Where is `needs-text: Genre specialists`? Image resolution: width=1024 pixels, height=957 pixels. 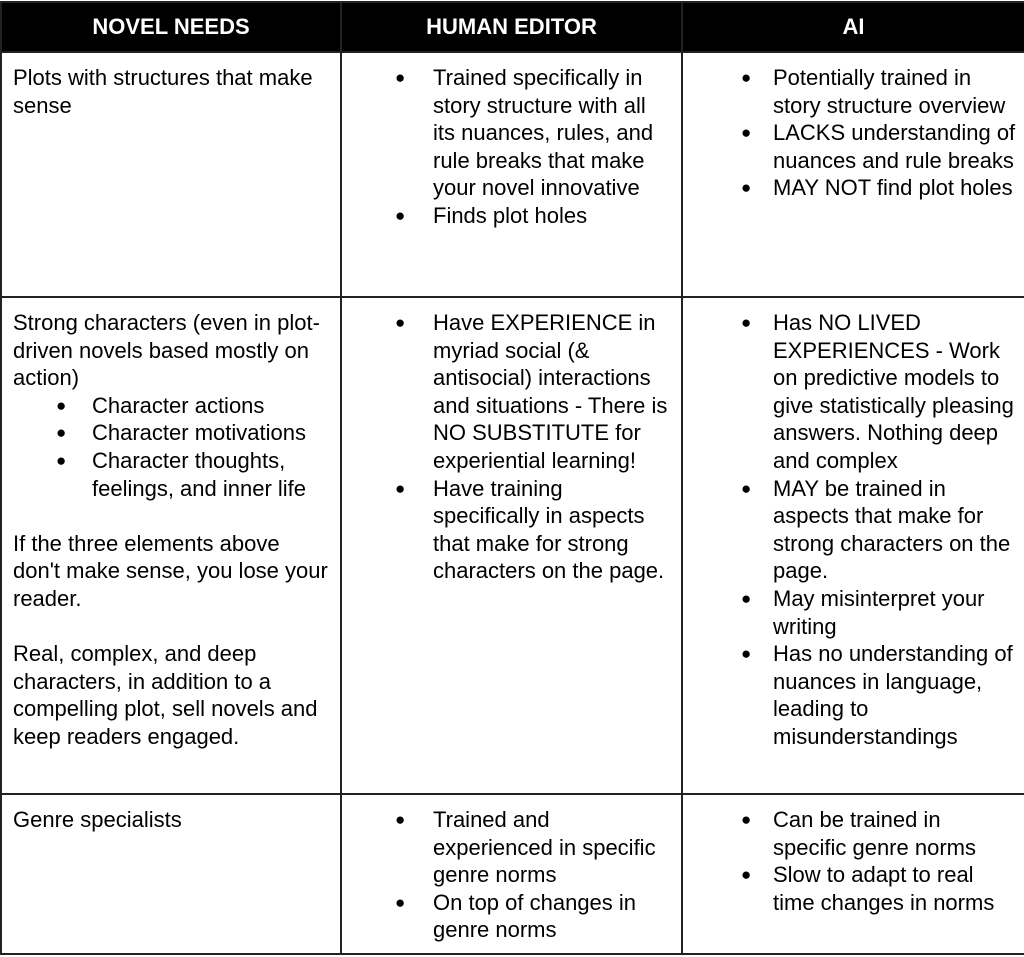
needs-text: Genre specialists is located at coordinates (97, 819).